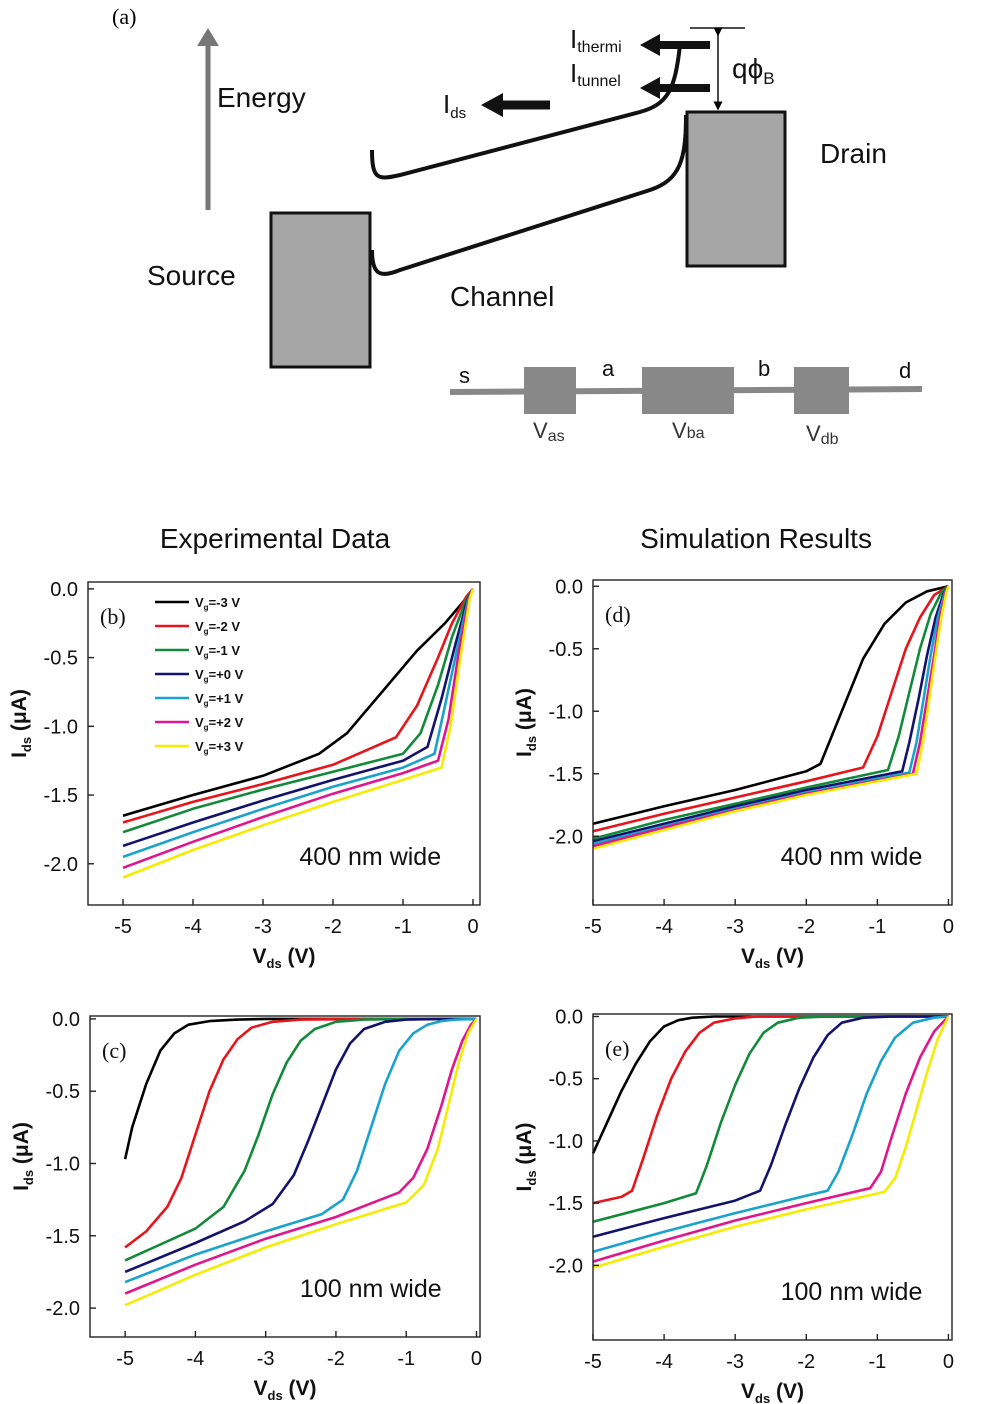  I want to click on y-tick-label-b-3: -1.5, so click(61, 796).